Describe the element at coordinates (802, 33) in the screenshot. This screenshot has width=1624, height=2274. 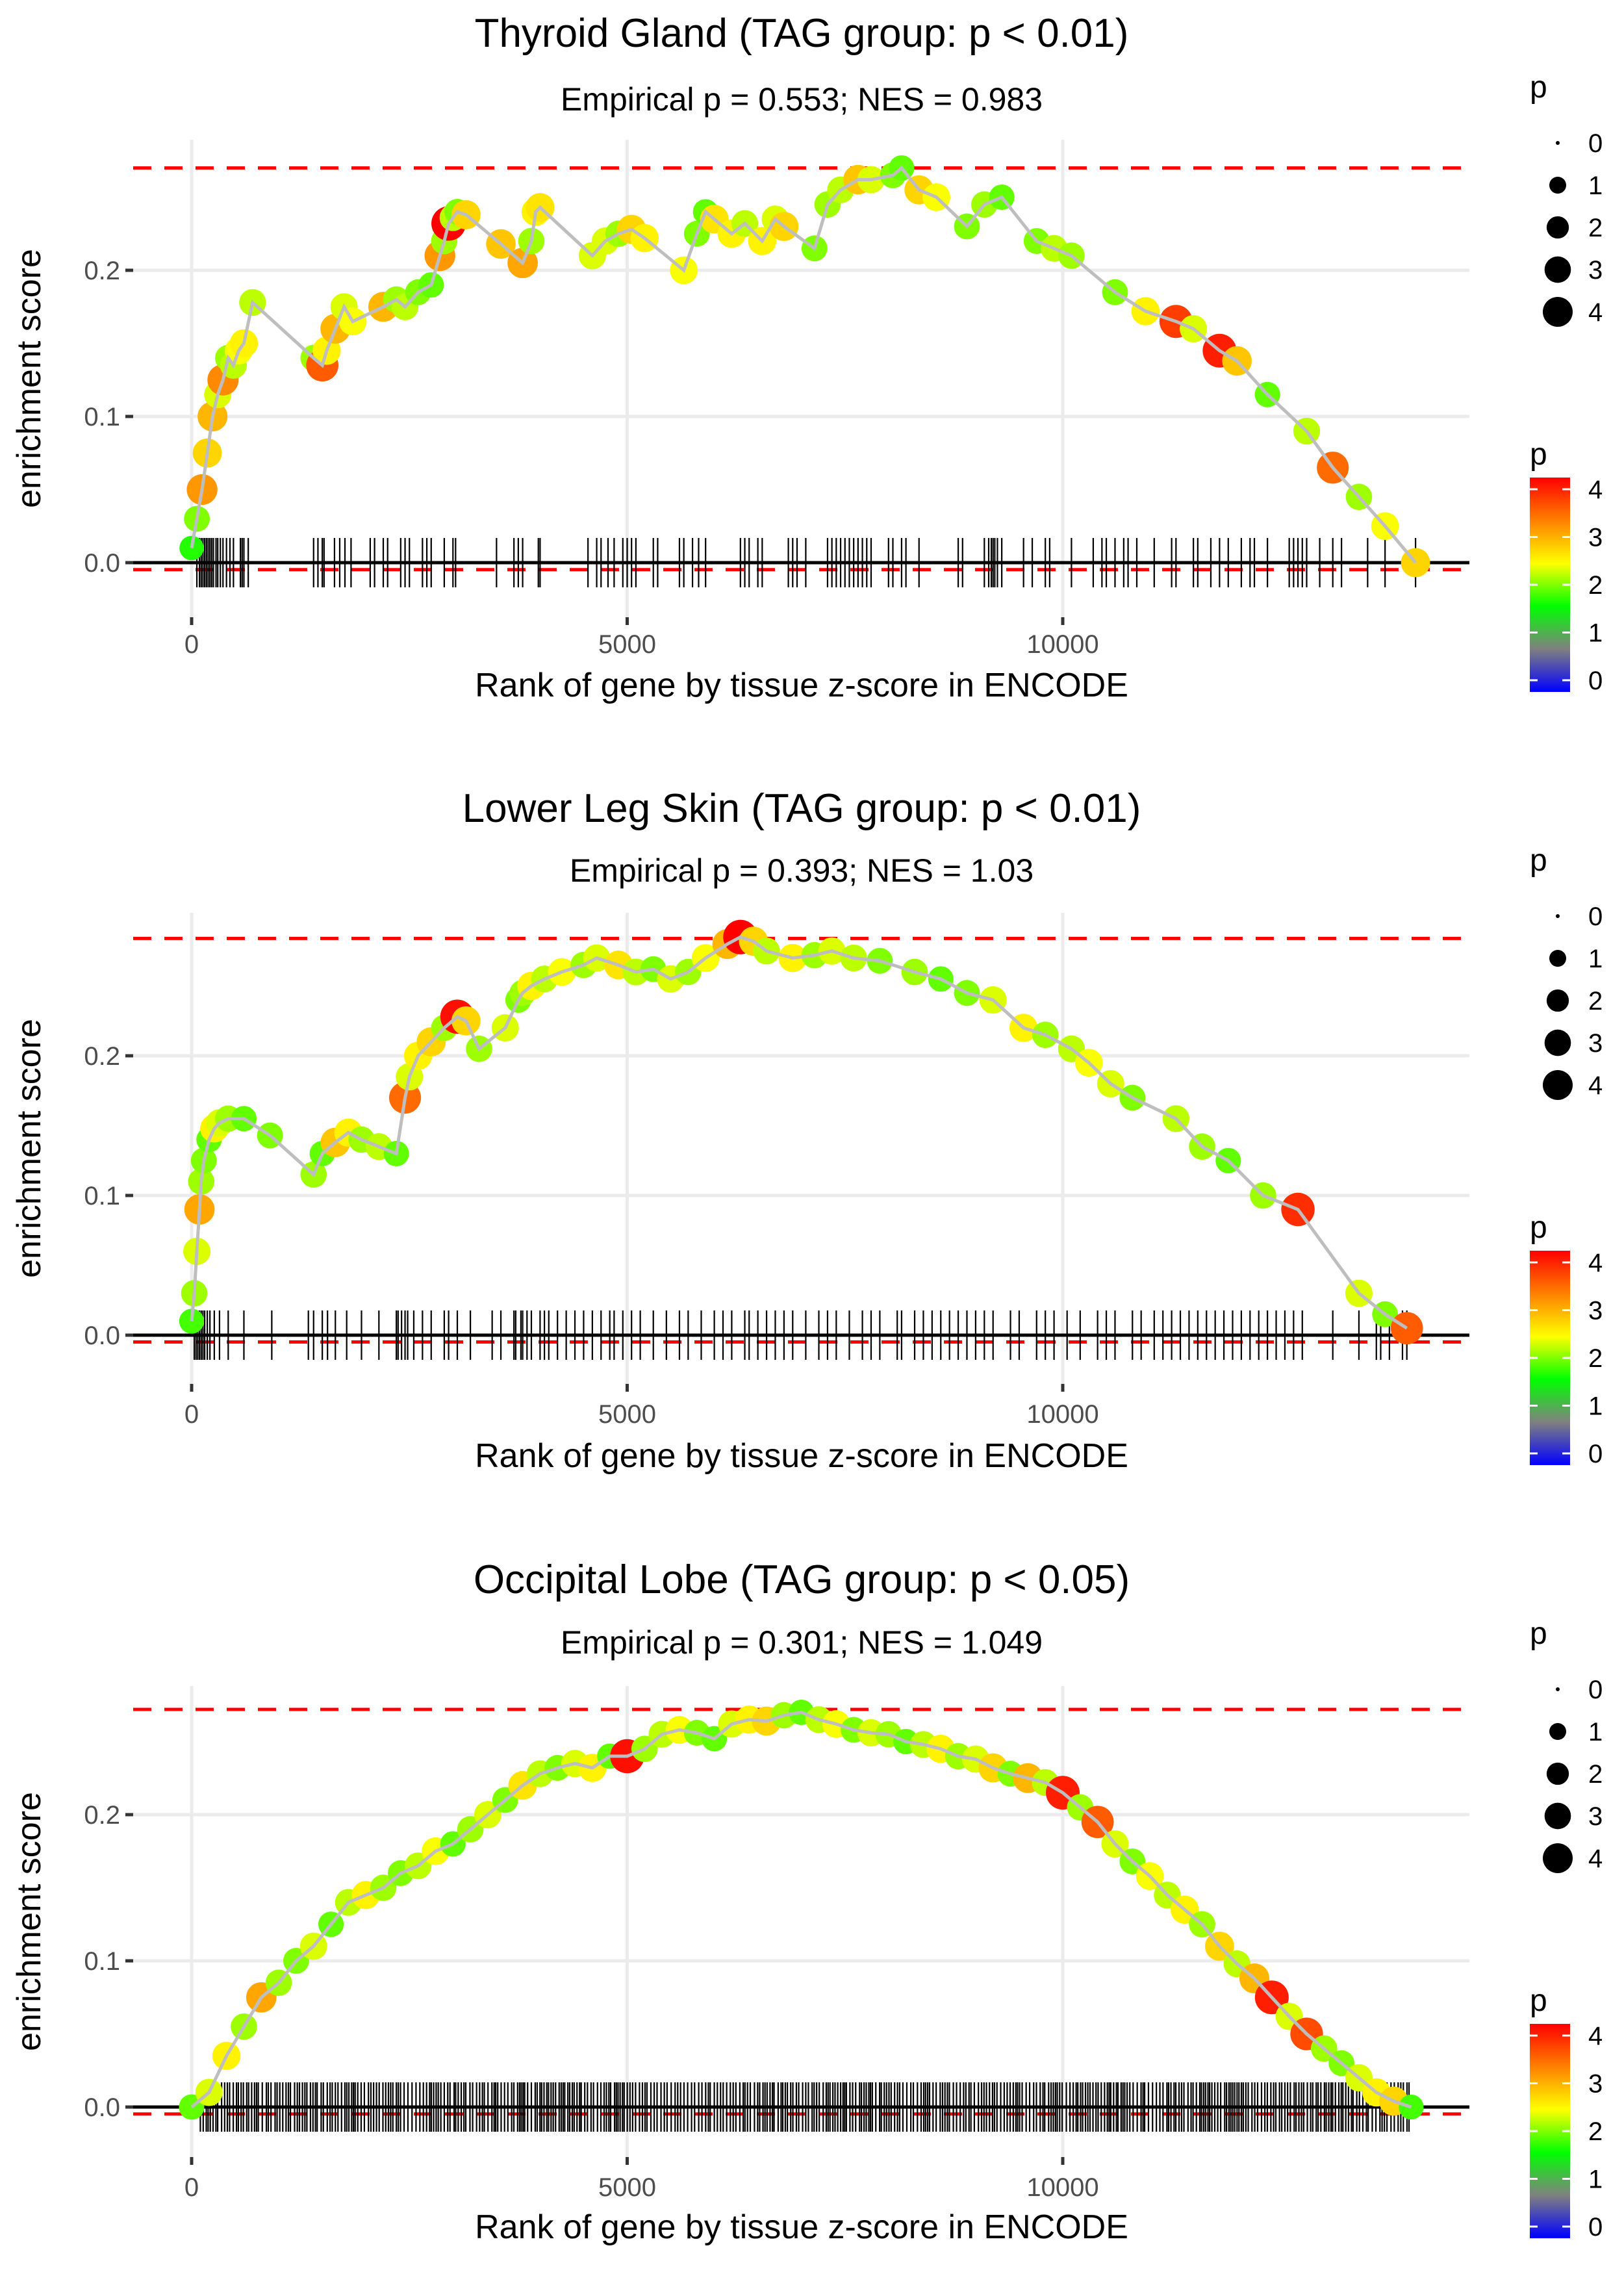
I see `chart-title: Thyroid Gland (TAG group: p < 0.01)` at that location.